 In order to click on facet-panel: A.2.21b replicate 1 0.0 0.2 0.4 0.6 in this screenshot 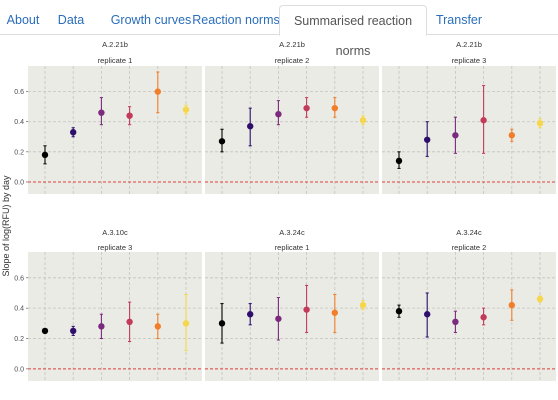, I will do `click(108, 117)`.